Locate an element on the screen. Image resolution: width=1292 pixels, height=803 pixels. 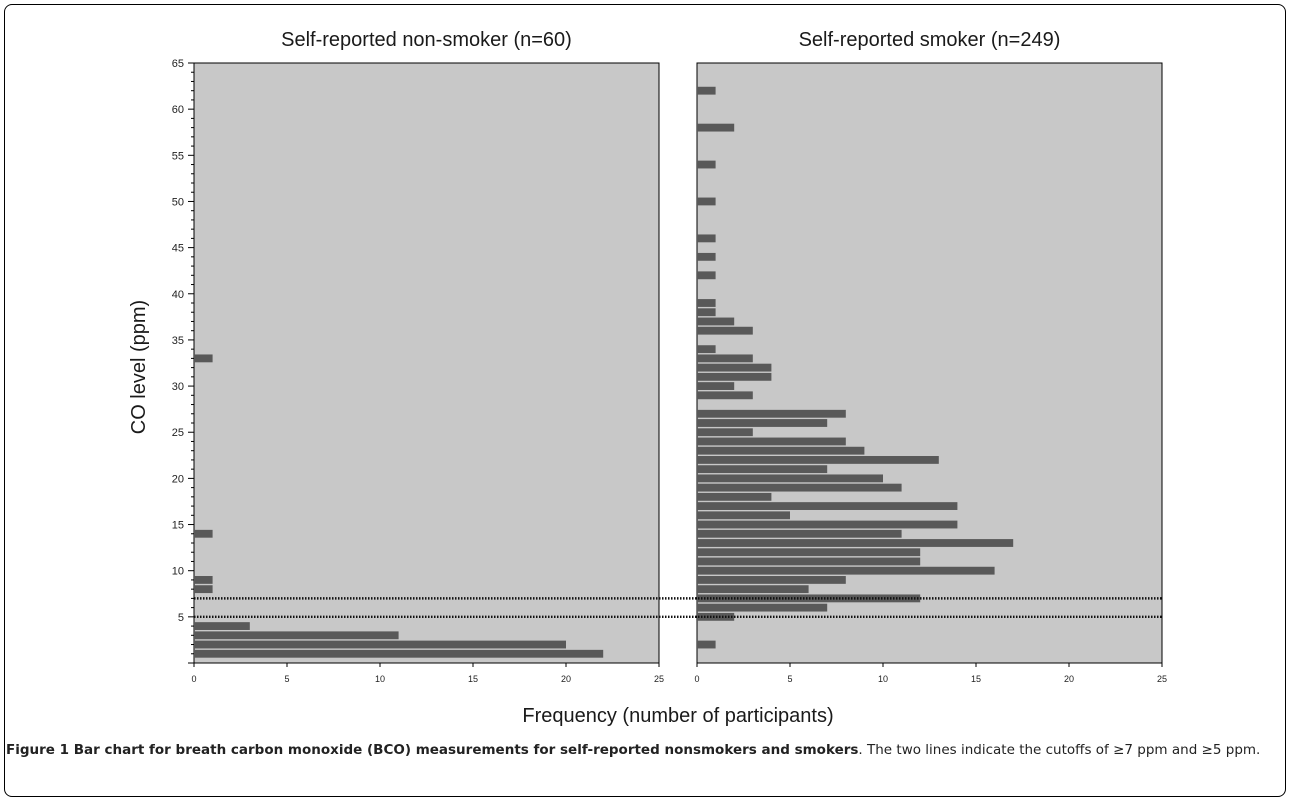
x-axis-label: Frequency (number of participants) is located at coordinates (677, 716).